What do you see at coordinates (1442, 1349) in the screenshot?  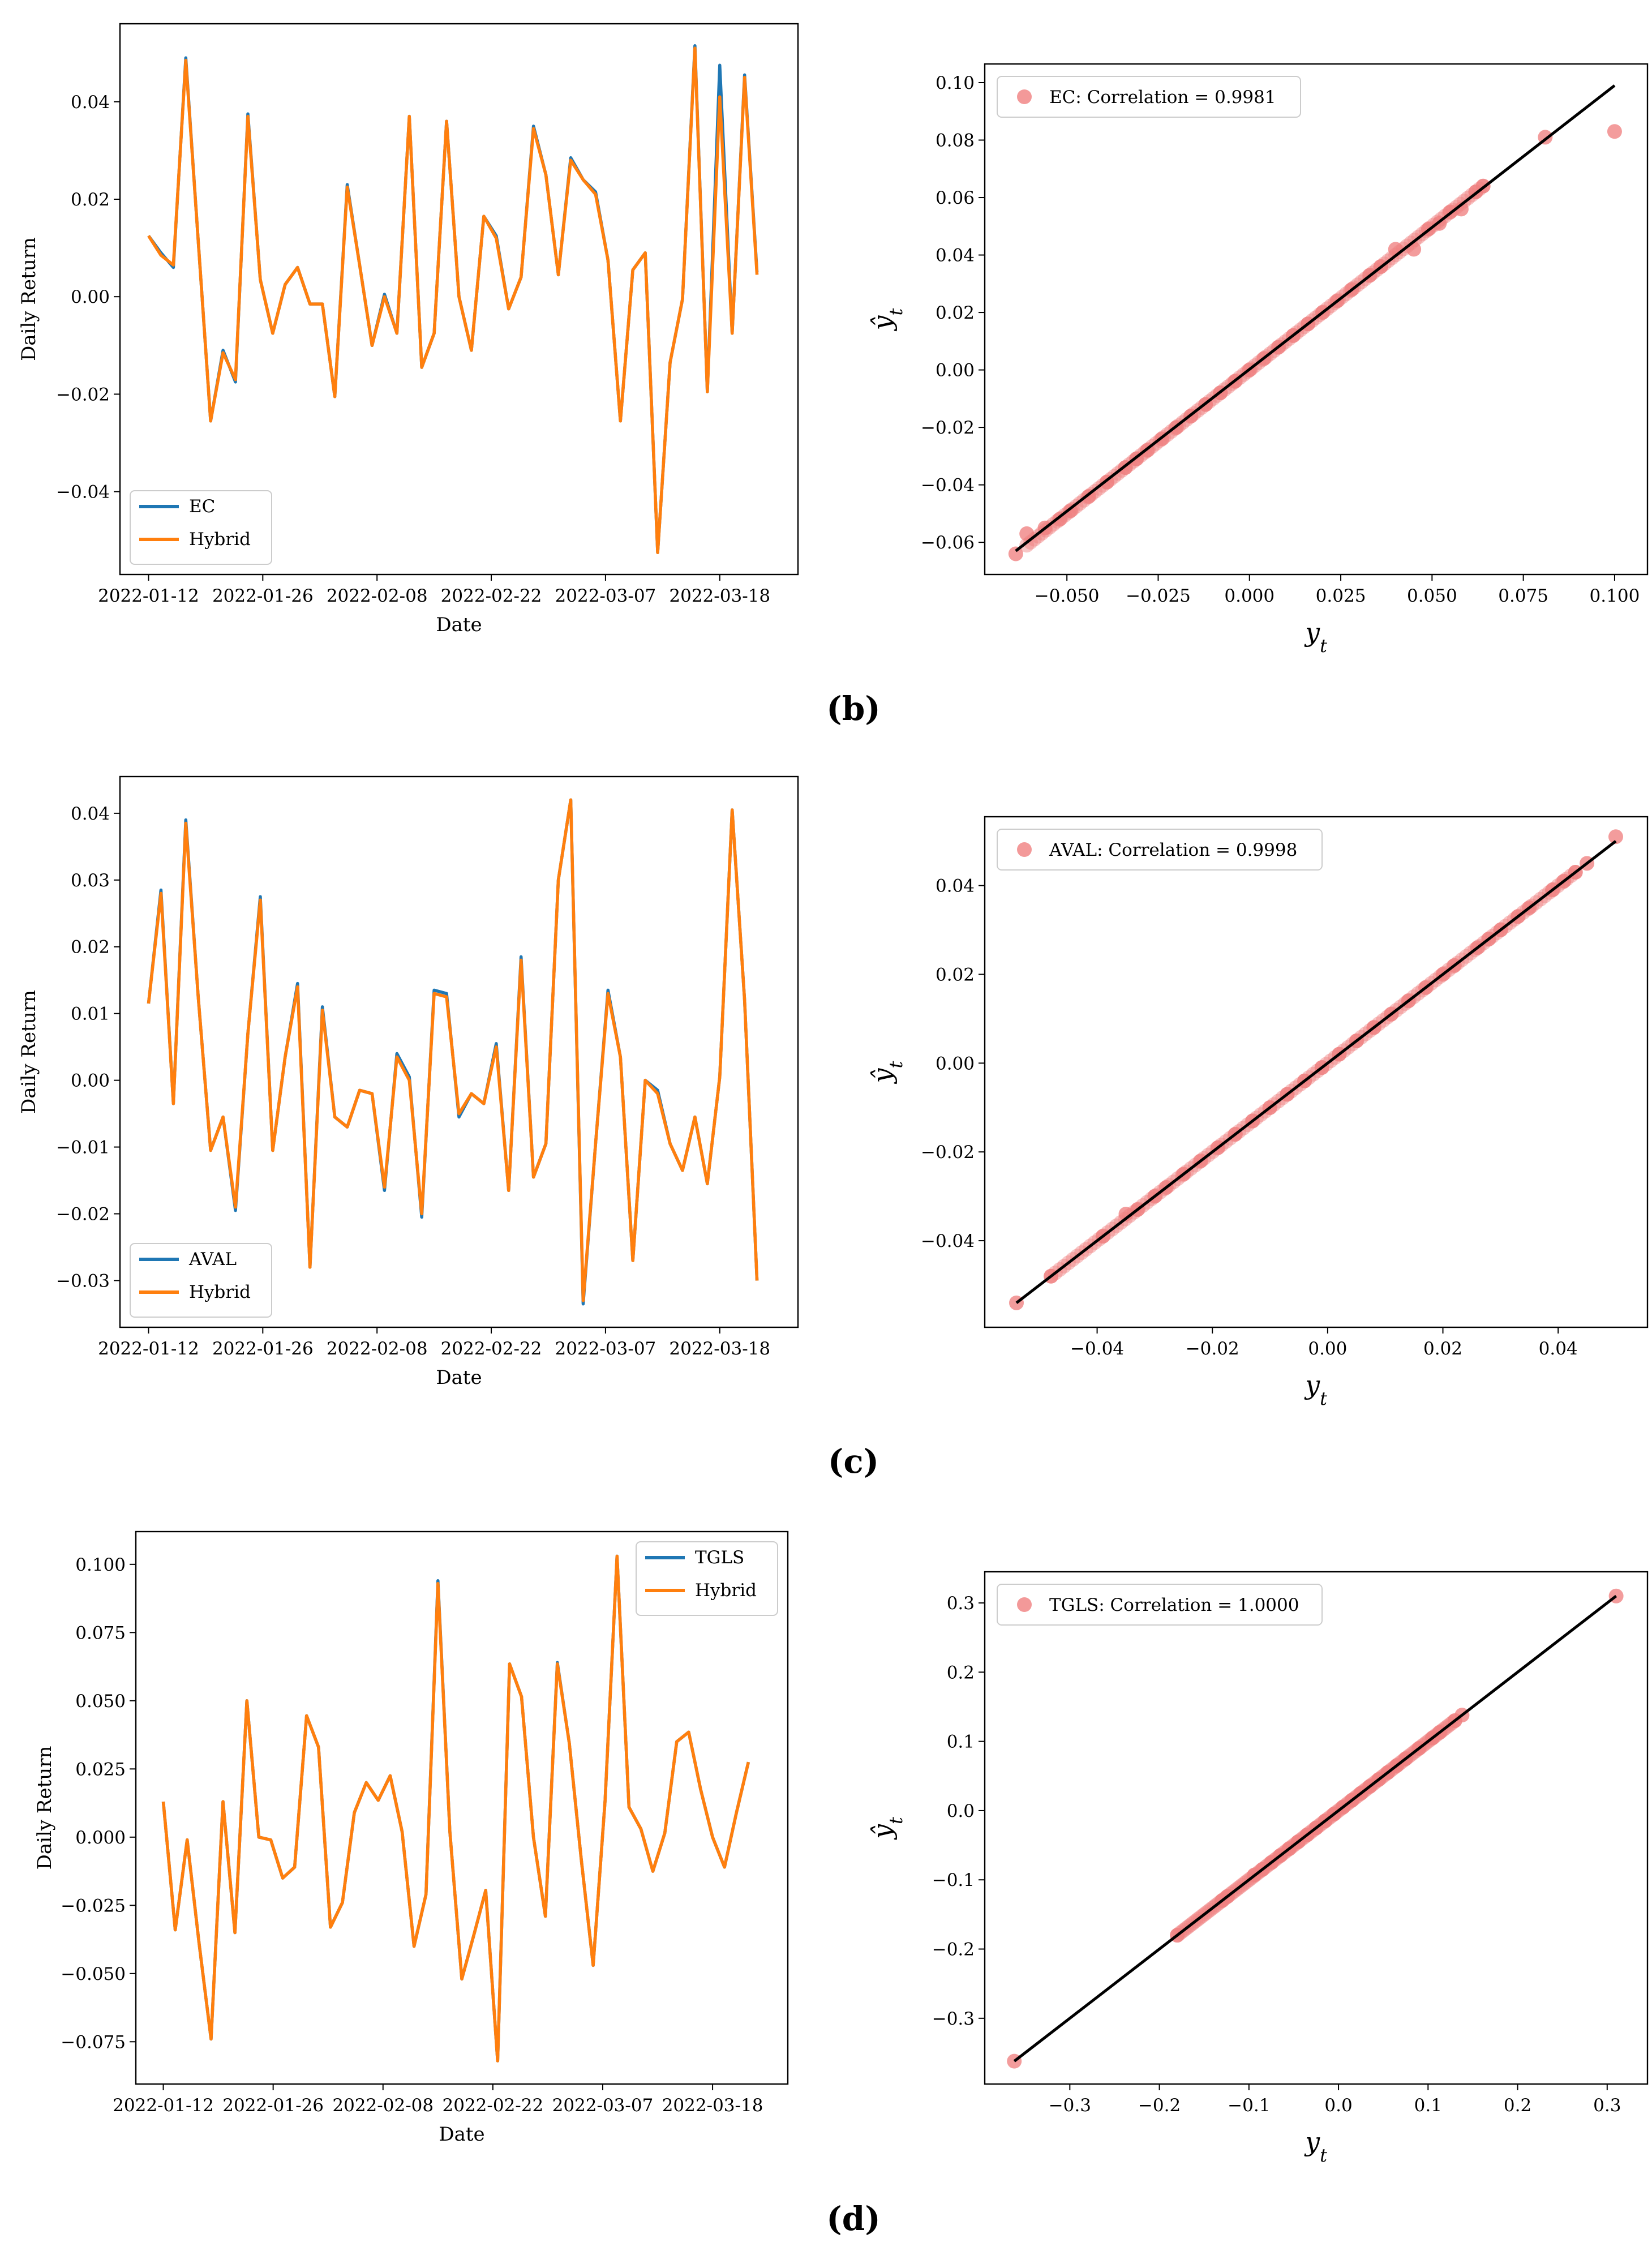 I see `x-tick-label: 0.02` at bounding box center [1442, 1349].